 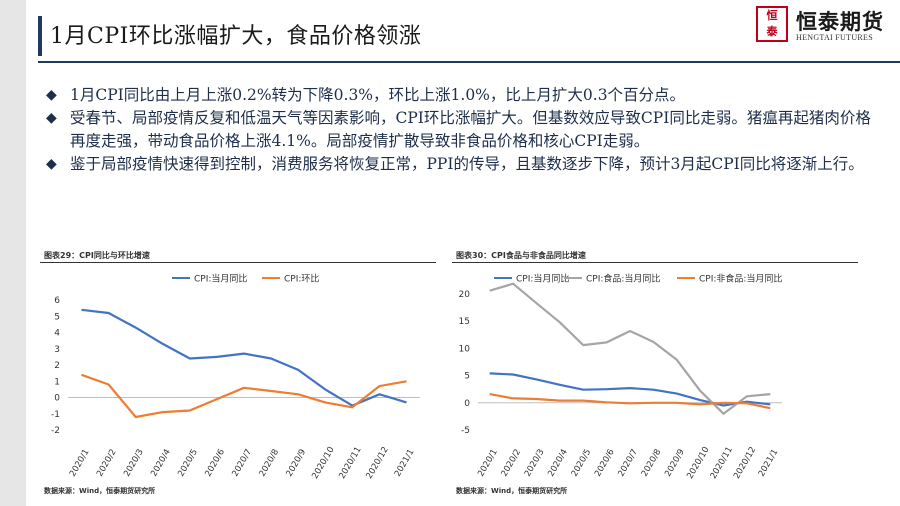 I want to click on y-tick-label: 1, so click(x=57, y=382).